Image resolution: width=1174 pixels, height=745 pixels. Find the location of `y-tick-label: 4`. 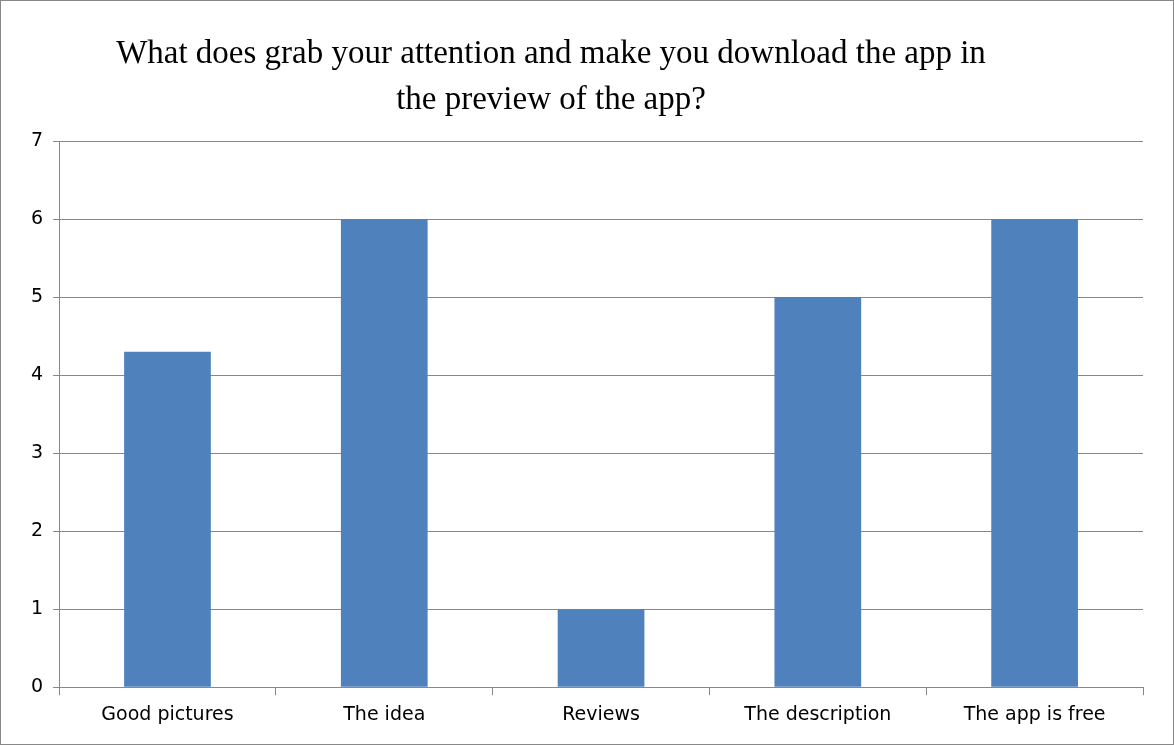

y-tick-label: 4 is located at coordinates (37, 373).